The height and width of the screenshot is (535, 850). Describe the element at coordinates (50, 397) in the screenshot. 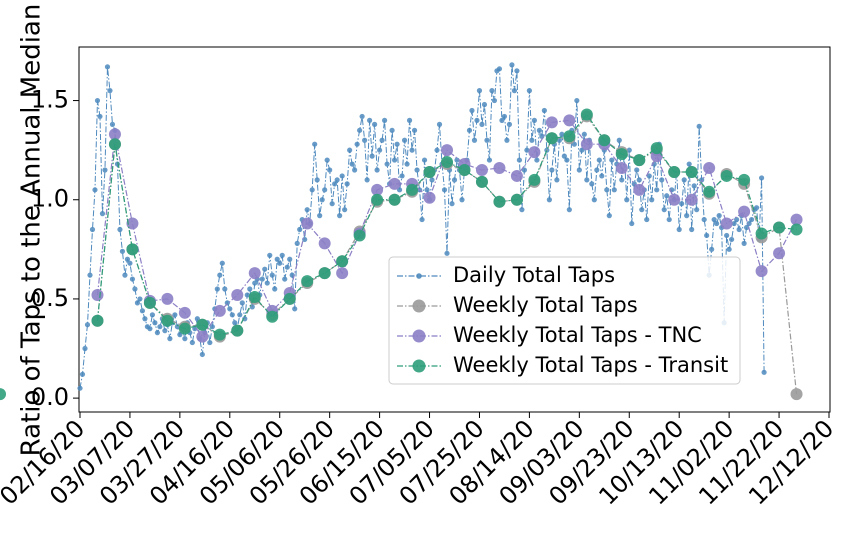

I see `y-tick-label: 0.0` at that location.